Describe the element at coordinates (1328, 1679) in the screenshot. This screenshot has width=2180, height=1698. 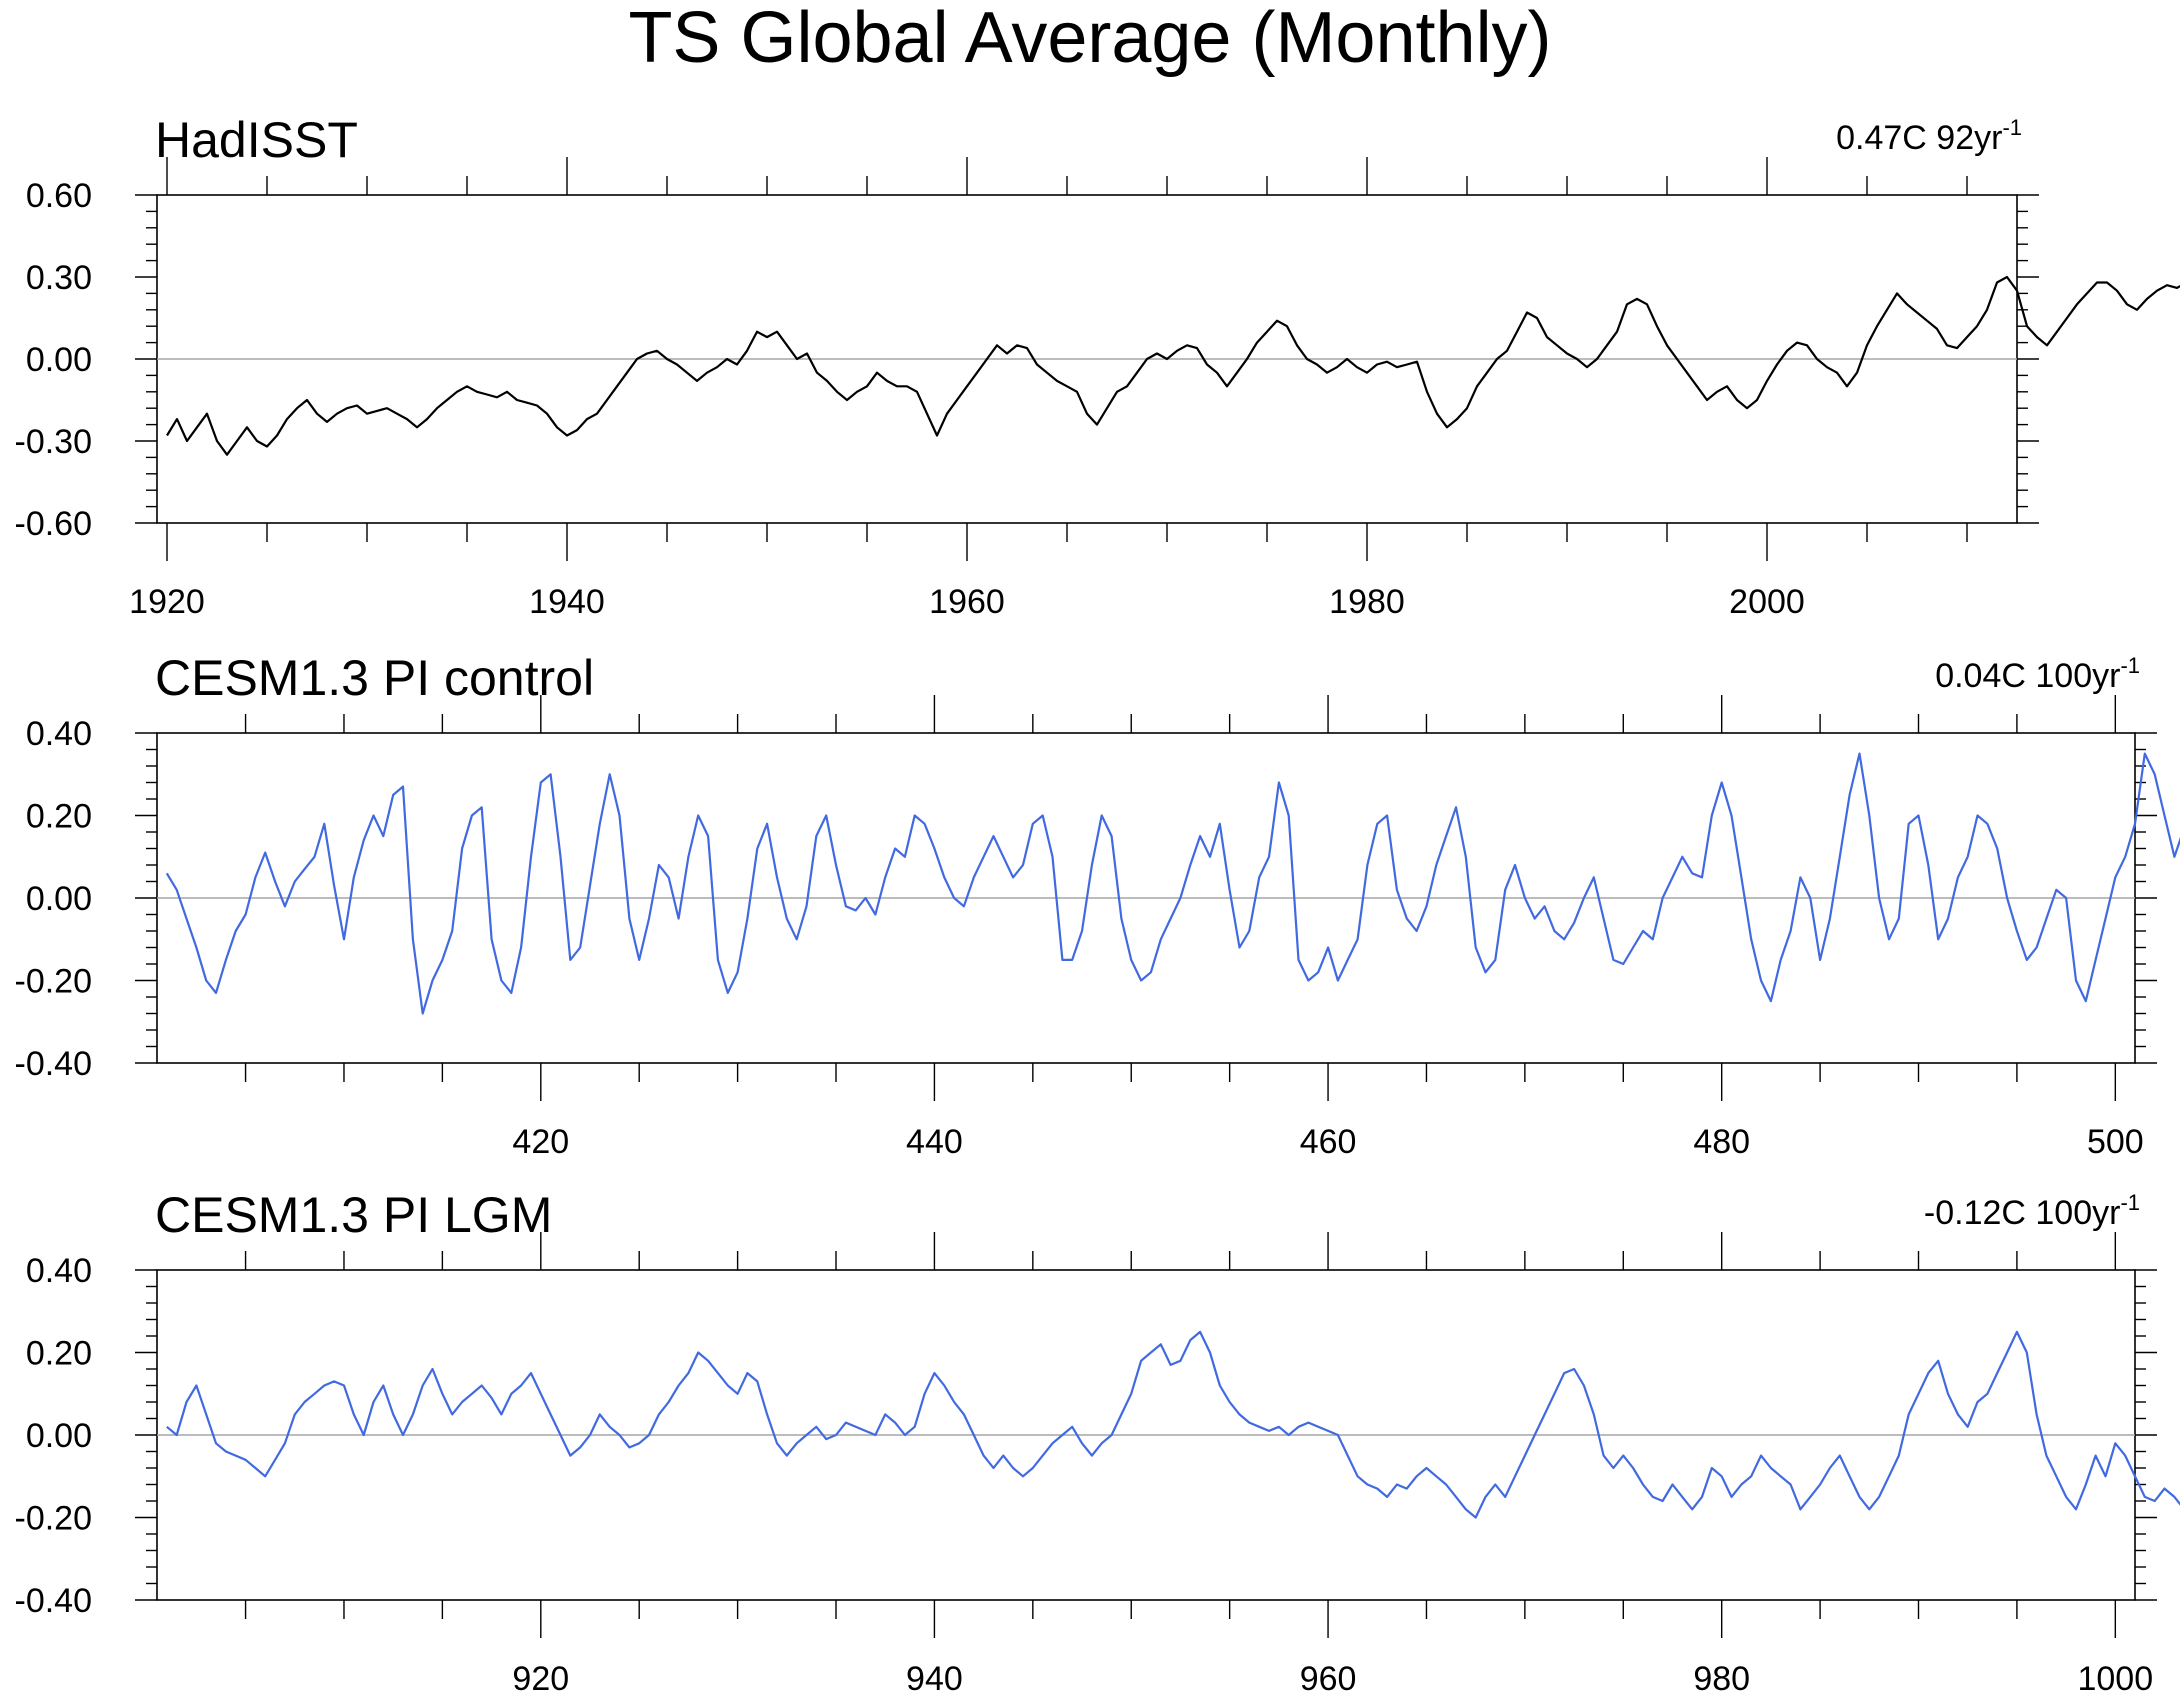
I see `x-tick-label: 960` at that location.